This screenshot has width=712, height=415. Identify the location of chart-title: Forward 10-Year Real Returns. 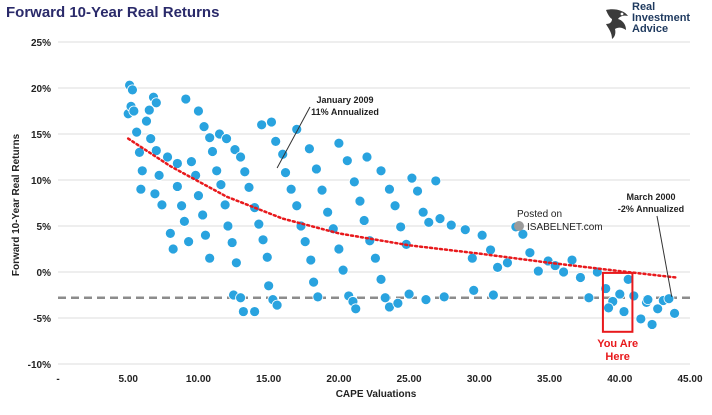
(113, 12).